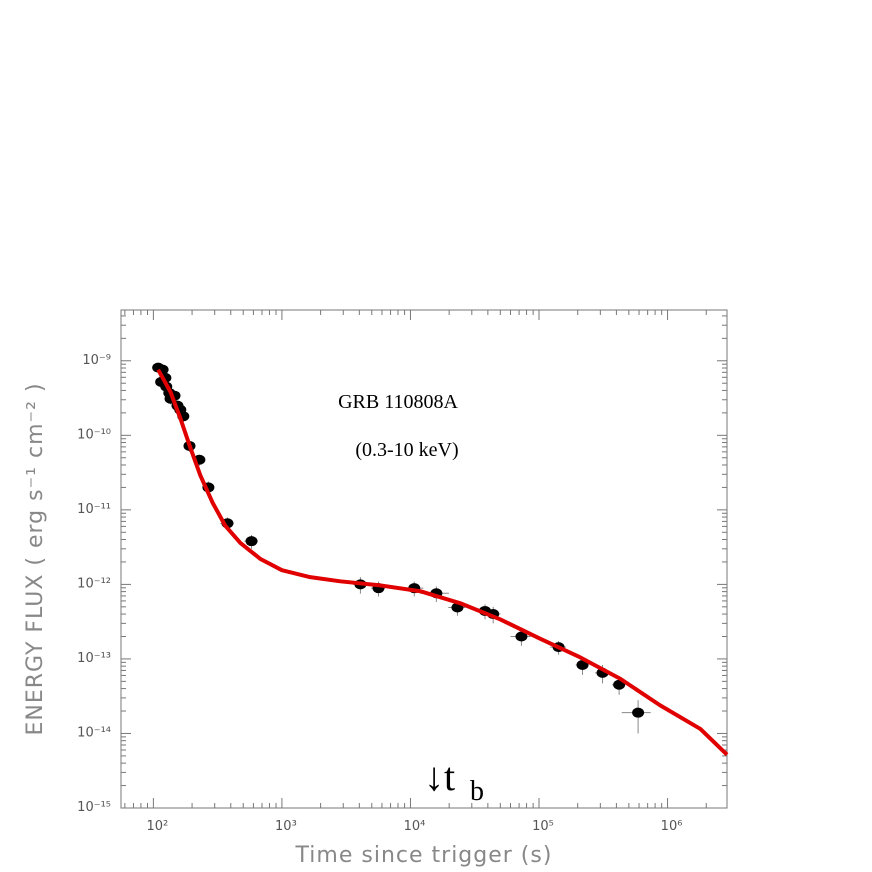 Image resolution: width=872 pixels, height=872 pixels. What do you see at coordinates (94, 658) in the screenshot?
I see `y-tick-label: 10⁻¹³` at bounding box center [94, 658].